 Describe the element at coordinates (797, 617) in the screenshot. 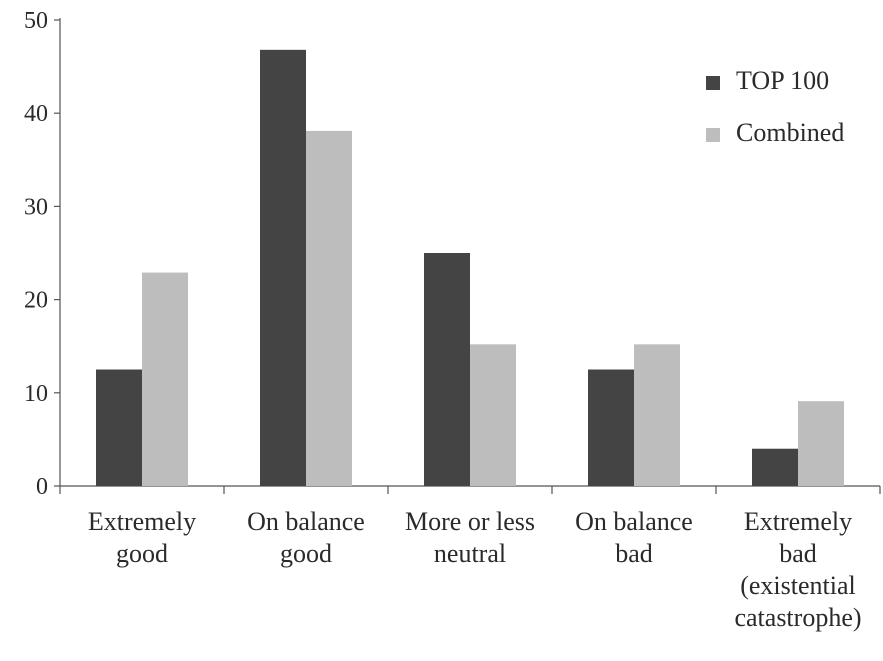

I see `x-tick-label-line: catastrophe)` at that location.